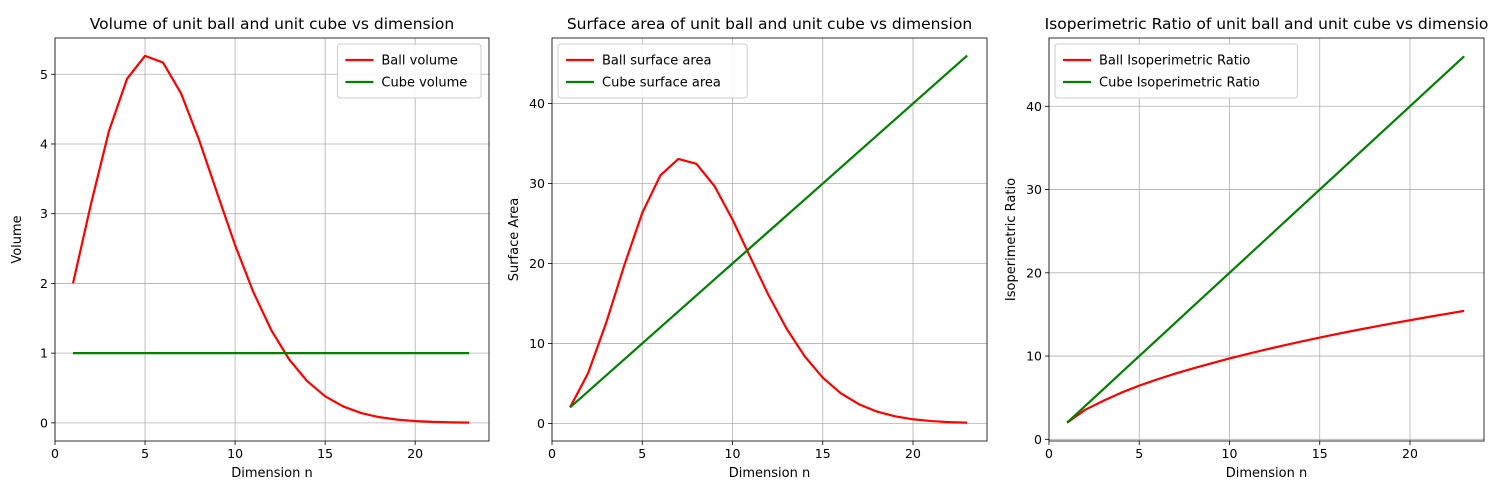  I want to click on y-tick-label: 5, so click(44, 74).